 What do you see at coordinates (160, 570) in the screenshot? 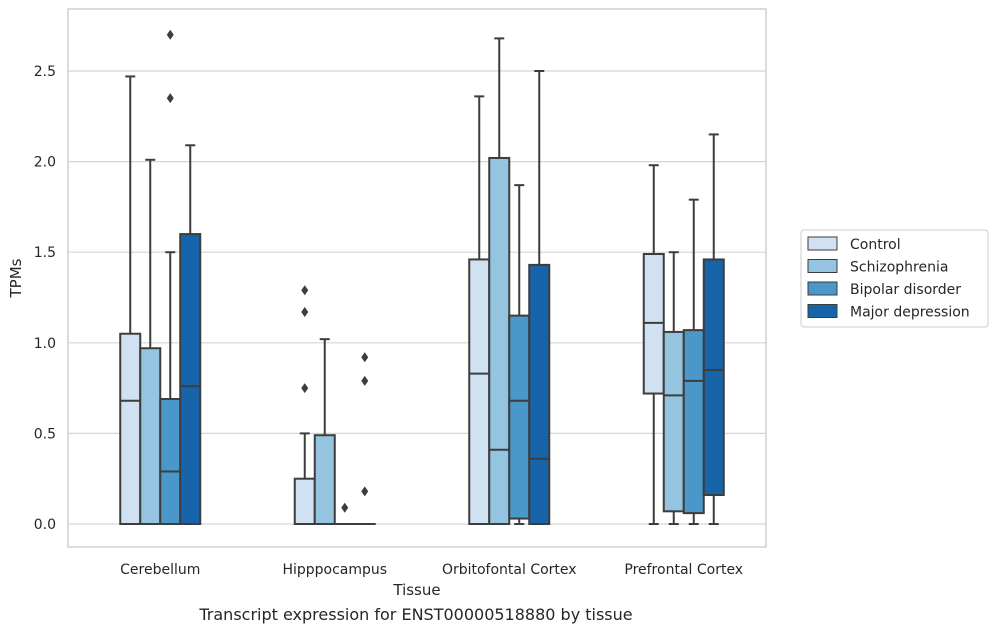
I see `x-tick-label: Cerebellum` at bounding box center [160, 570].